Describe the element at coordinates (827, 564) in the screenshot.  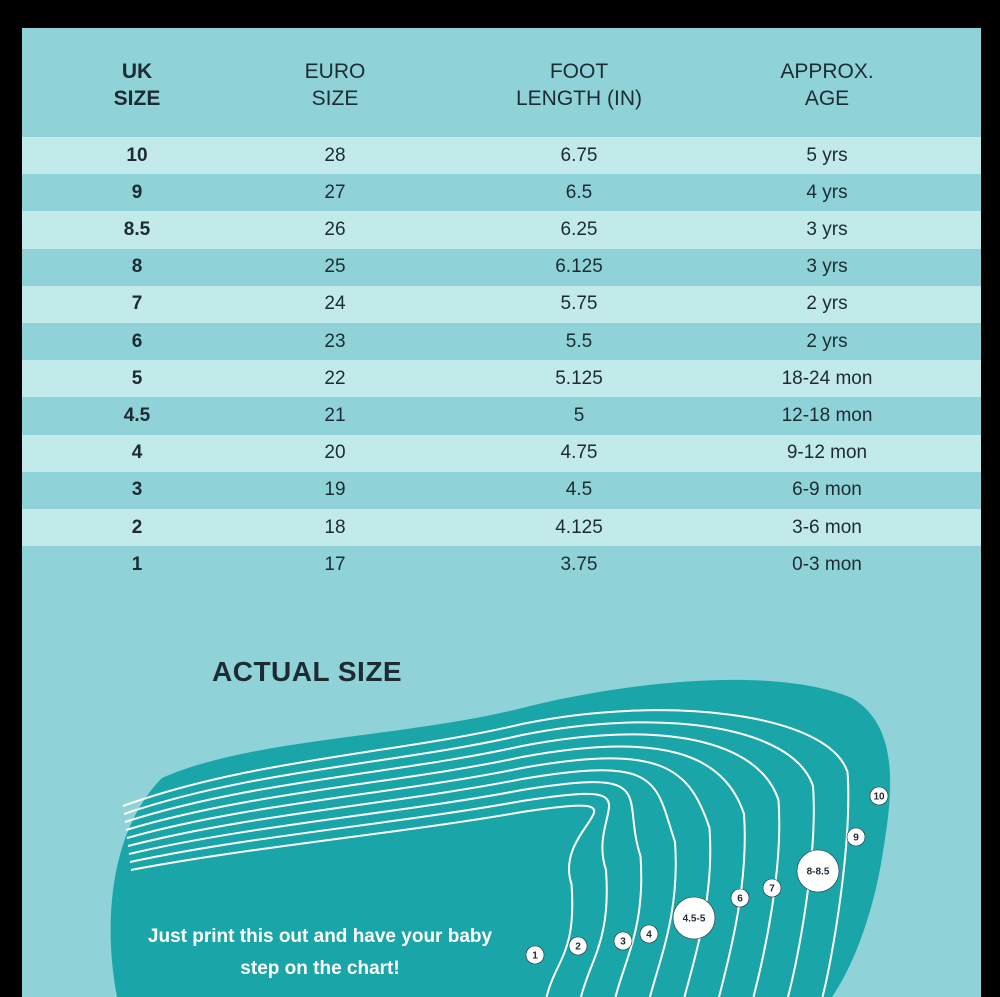
I see `approx-age-cell: 0-3 mon` at that location.